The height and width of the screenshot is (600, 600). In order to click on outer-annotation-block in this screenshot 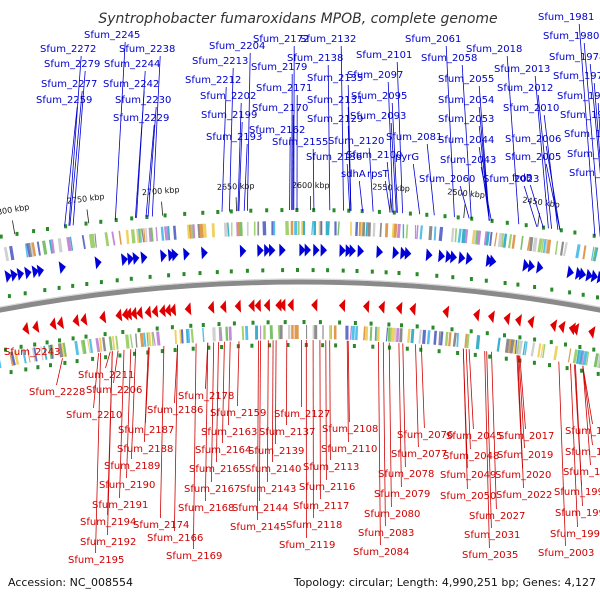, I will do `click(12, 253)`.